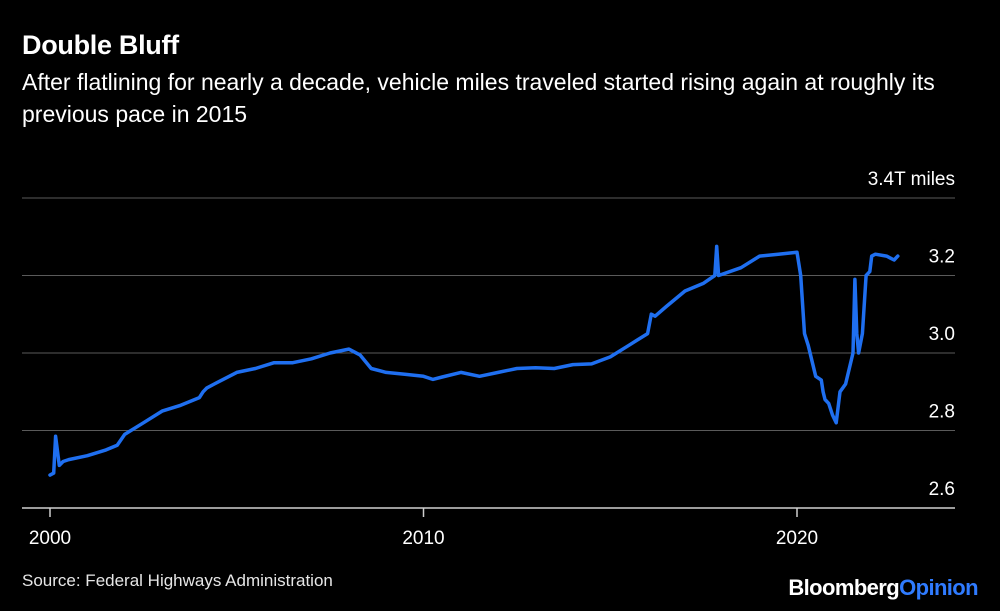 The image size is (1000, 611). I want to click on y-tick-label: 3.4T miles, so click(911, 179).